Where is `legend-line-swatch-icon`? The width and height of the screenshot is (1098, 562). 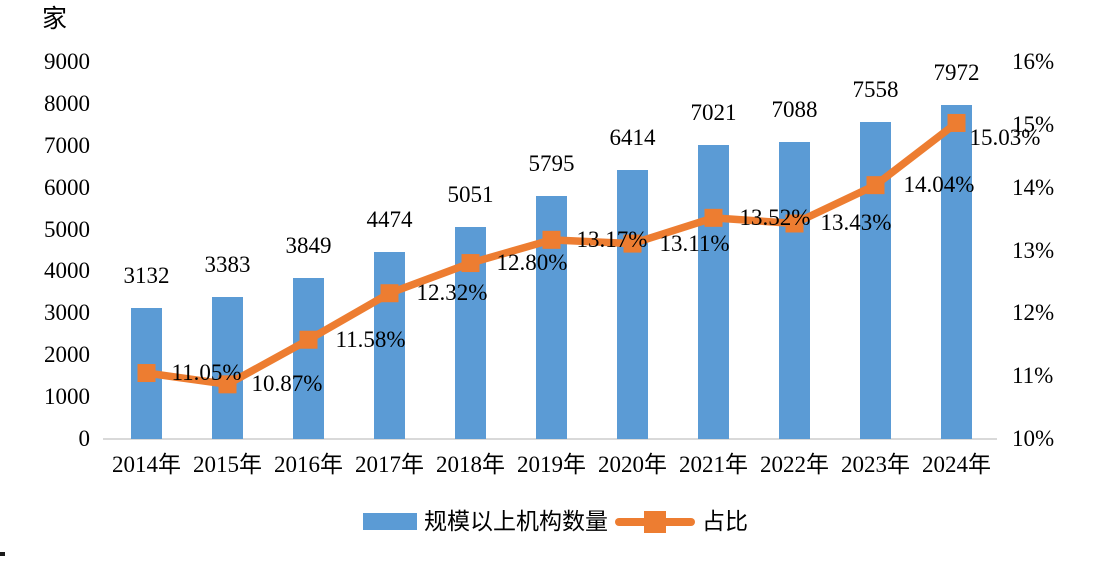
legend-line-swatch-icon is located at coordinates (655, 521).